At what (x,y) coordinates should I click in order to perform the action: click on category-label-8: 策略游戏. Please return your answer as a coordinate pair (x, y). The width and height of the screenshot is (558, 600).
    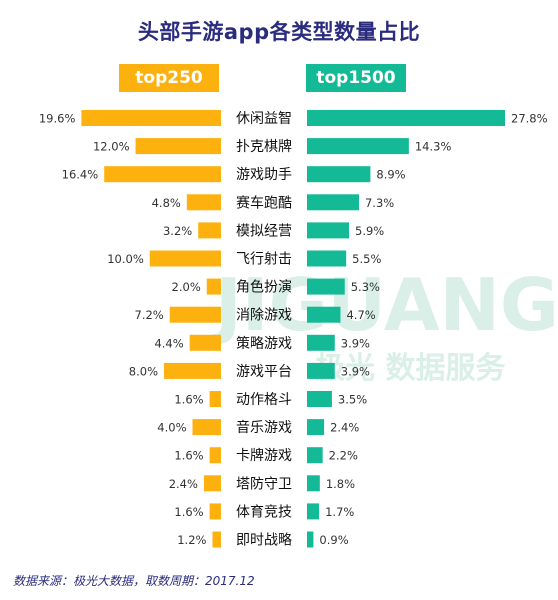
    Looking at the image, I should click on (264, 343).